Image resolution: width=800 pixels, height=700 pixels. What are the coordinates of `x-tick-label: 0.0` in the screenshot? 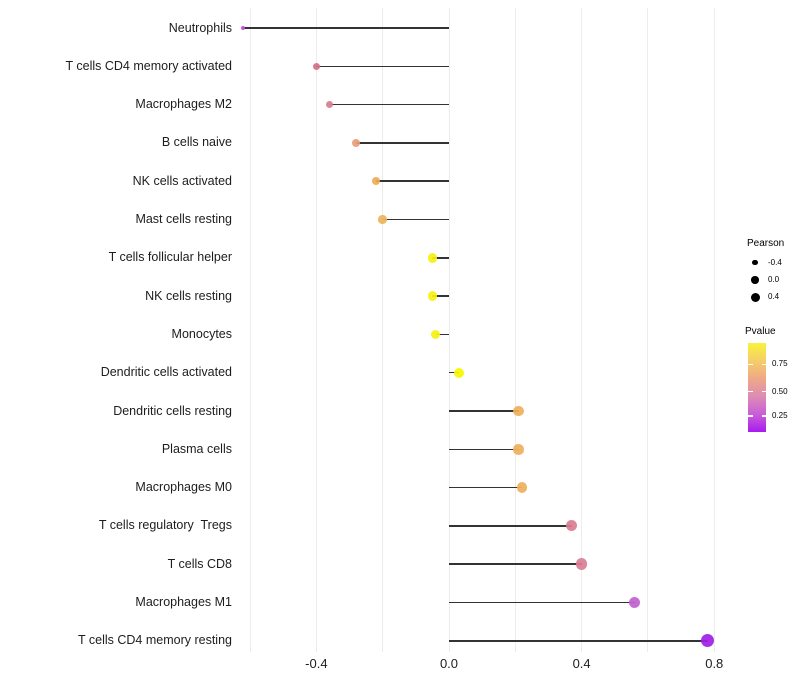 It's located at (449, 663).